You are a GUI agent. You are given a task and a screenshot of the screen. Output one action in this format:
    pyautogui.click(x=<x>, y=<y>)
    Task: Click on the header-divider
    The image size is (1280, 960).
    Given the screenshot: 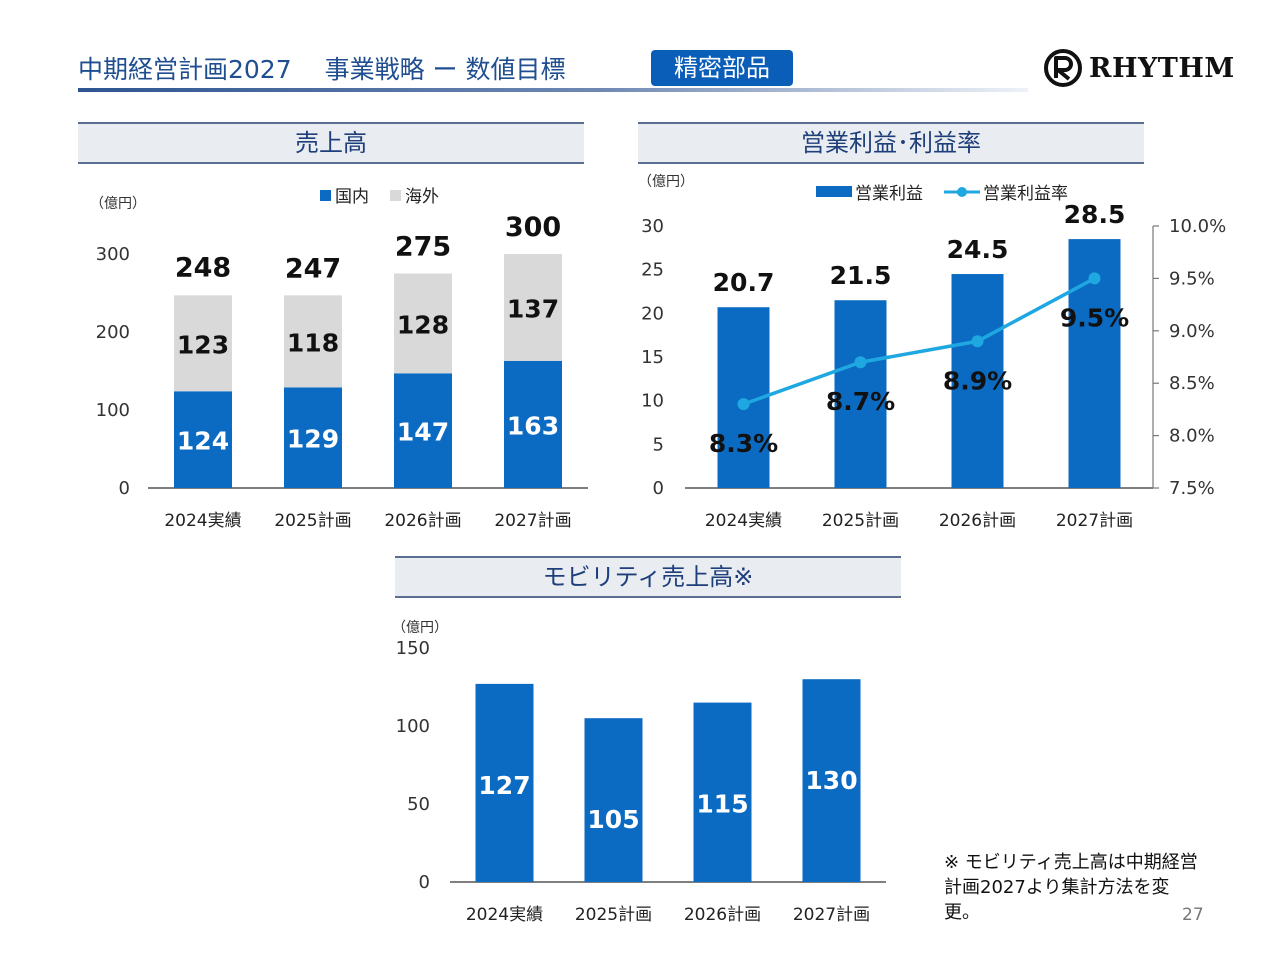 What is the action you would take?
    pyautogui.click(x=553, y=90)
    